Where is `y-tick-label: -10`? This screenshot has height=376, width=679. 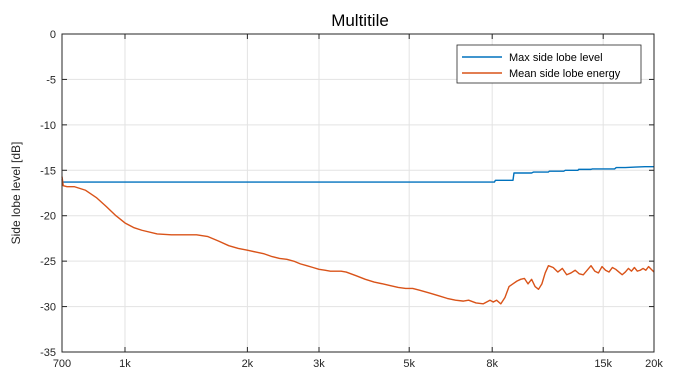 y-tick-label: -10 is located at coordinates (48, 126).